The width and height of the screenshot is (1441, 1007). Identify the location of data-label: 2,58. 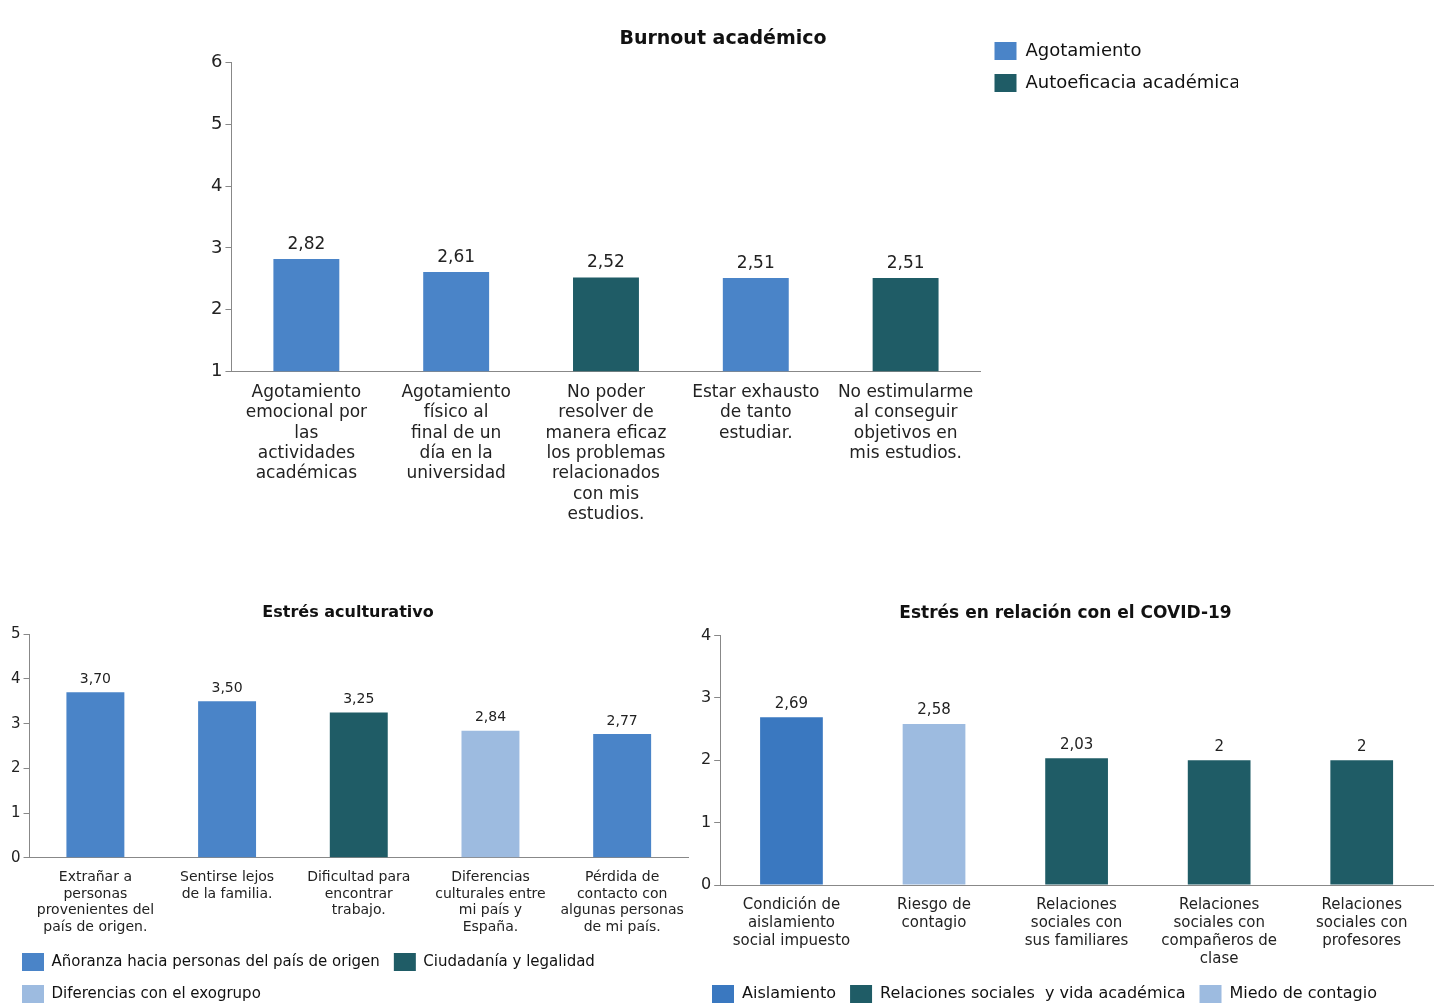
(934, 709).